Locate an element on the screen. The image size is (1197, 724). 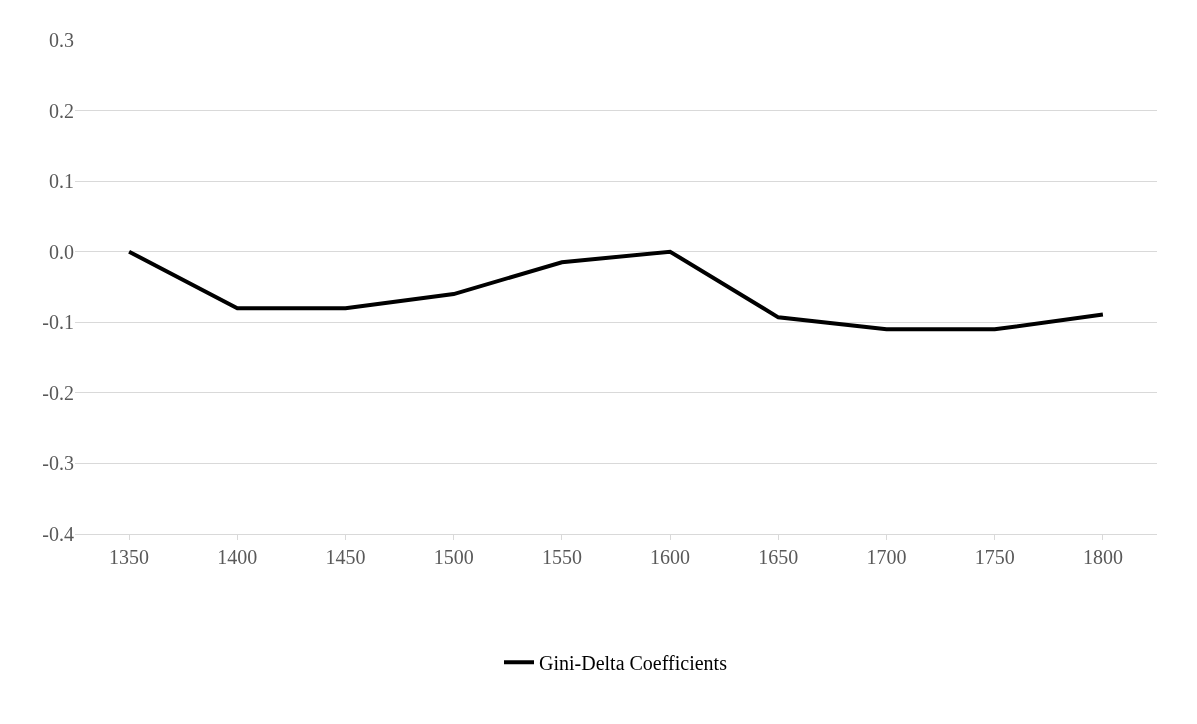
x-tick-label: 1700 is located at coordinates (886, 557).